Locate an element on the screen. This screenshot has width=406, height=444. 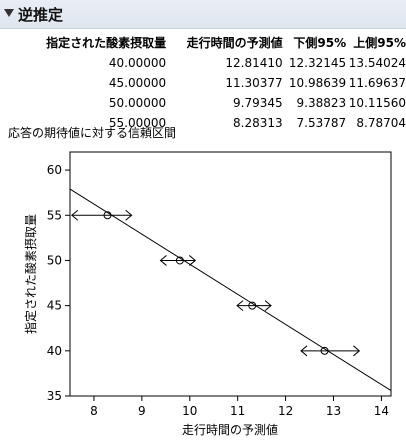
chart-caption: 応答の期待値に対する信頼区間 is located at coordinates (92, 133).